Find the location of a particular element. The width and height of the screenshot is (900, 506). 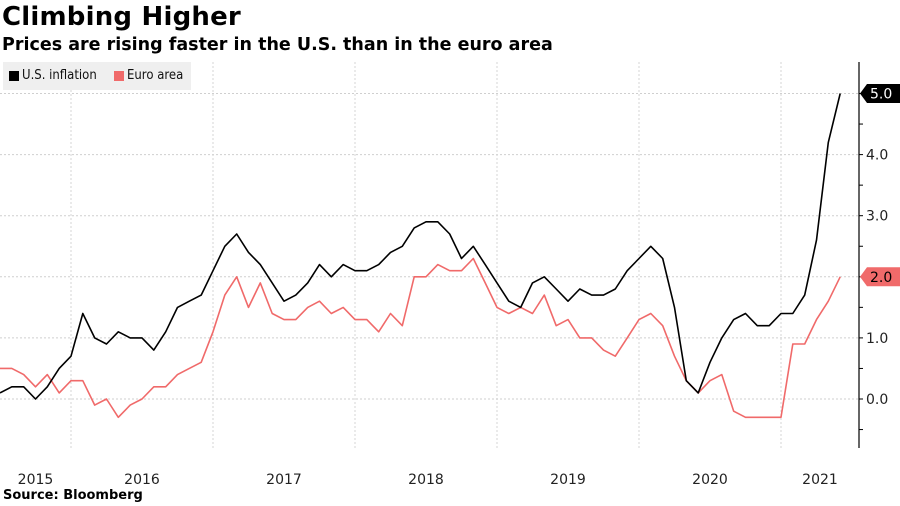

x-tick-labels: 2015 2016 2017 2018 2019 2020 2021 is located at coordinates (428, 480).